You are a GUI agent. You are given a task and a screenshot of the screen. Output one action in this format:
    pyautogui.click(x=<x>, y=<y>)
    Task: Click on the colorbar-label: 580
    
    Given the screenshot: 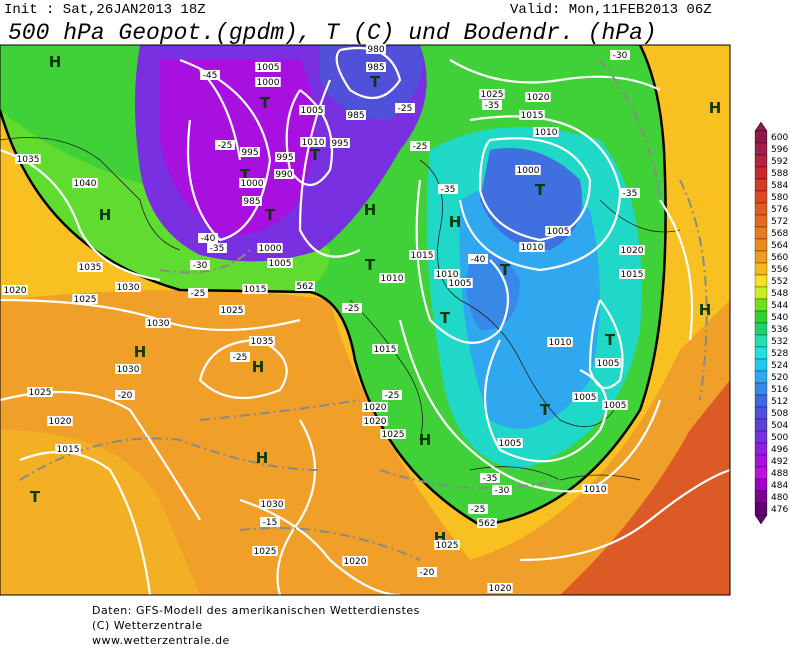 What is the action you would take?
    pyautogui.click(x=779, y=198)
    